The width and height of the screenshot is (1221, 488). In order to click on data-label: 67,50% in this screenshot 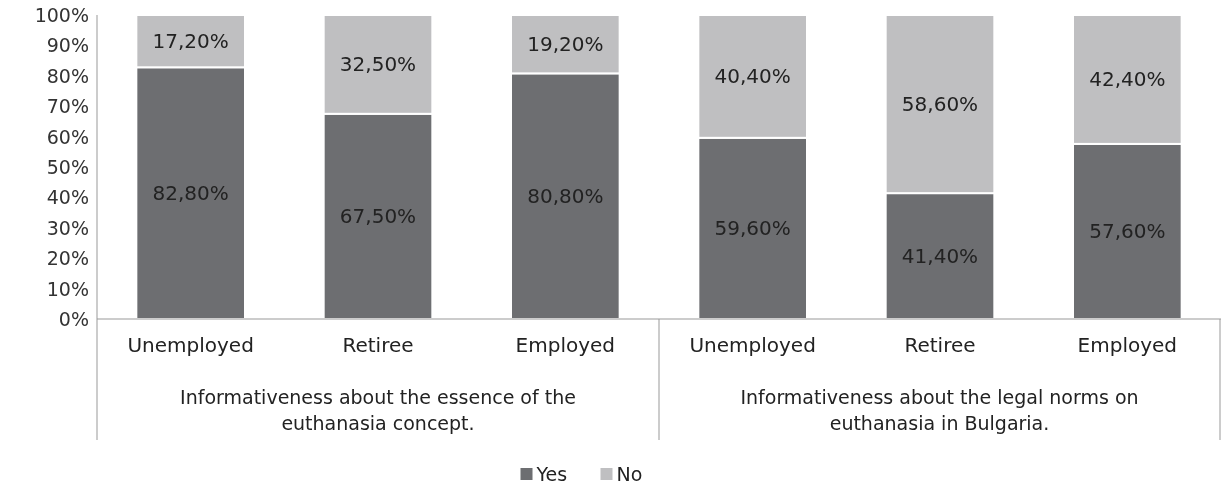, I will do `click(378, 216)`.